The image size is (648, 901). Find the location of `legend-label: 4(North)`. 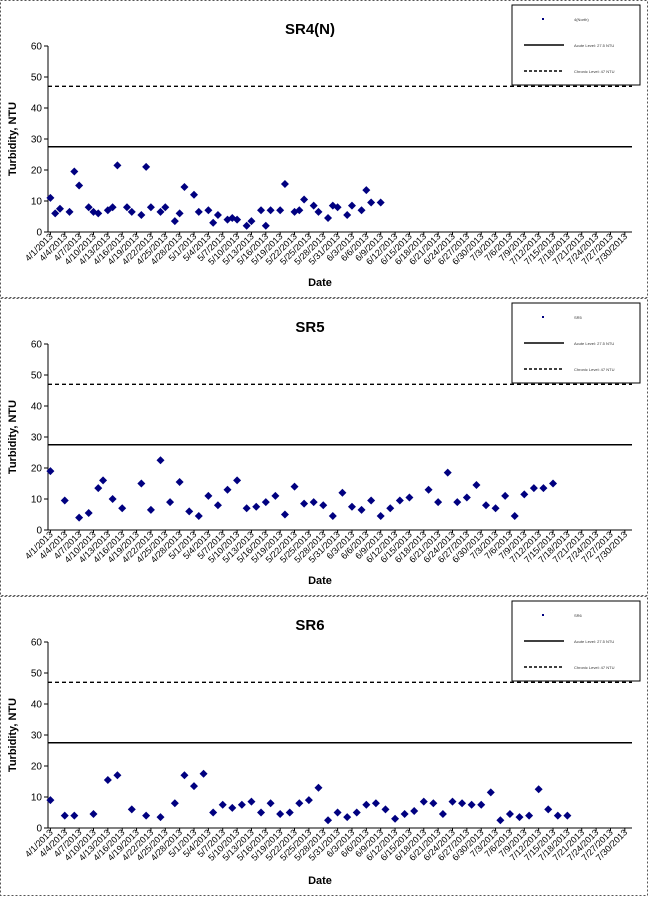

legend-label: 4(North) is located at coordinates (581, 19).